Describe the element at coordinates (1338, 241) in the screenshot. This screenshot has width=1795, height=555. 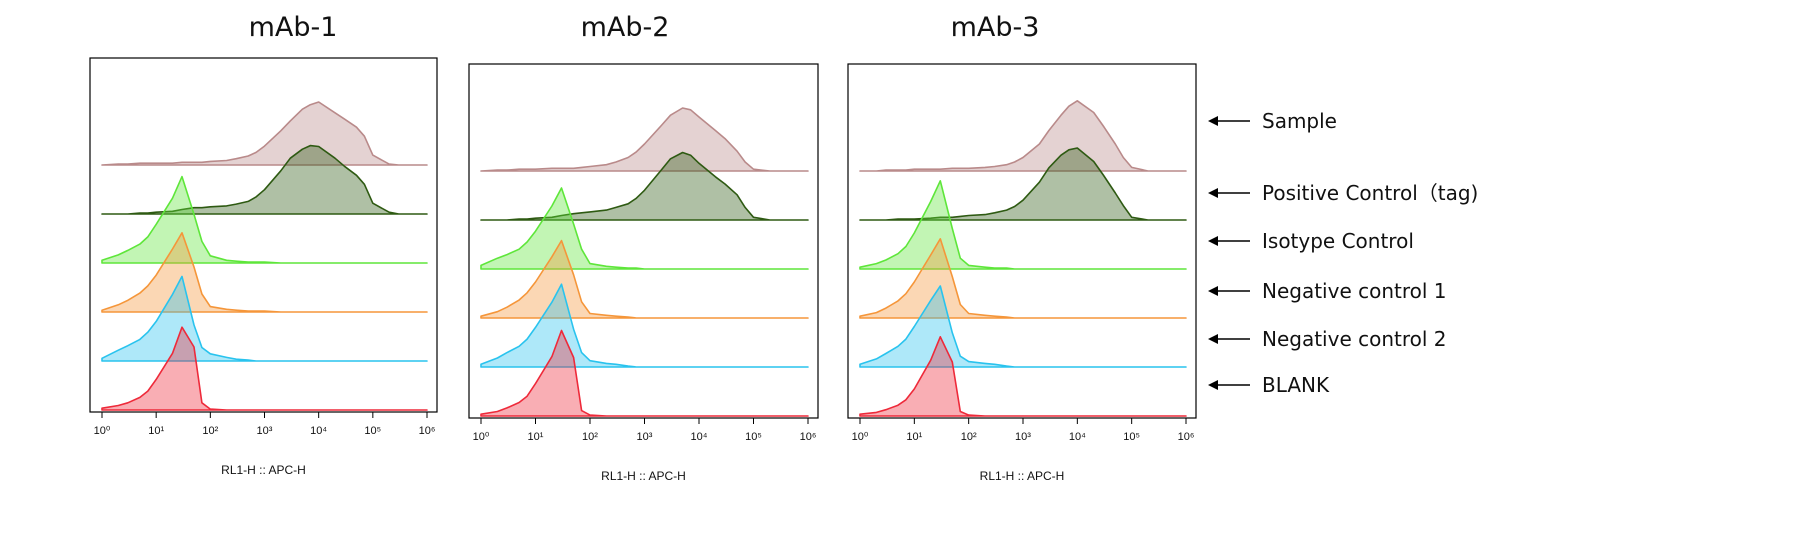
I see `legend-label: Isotype Control` at that location.